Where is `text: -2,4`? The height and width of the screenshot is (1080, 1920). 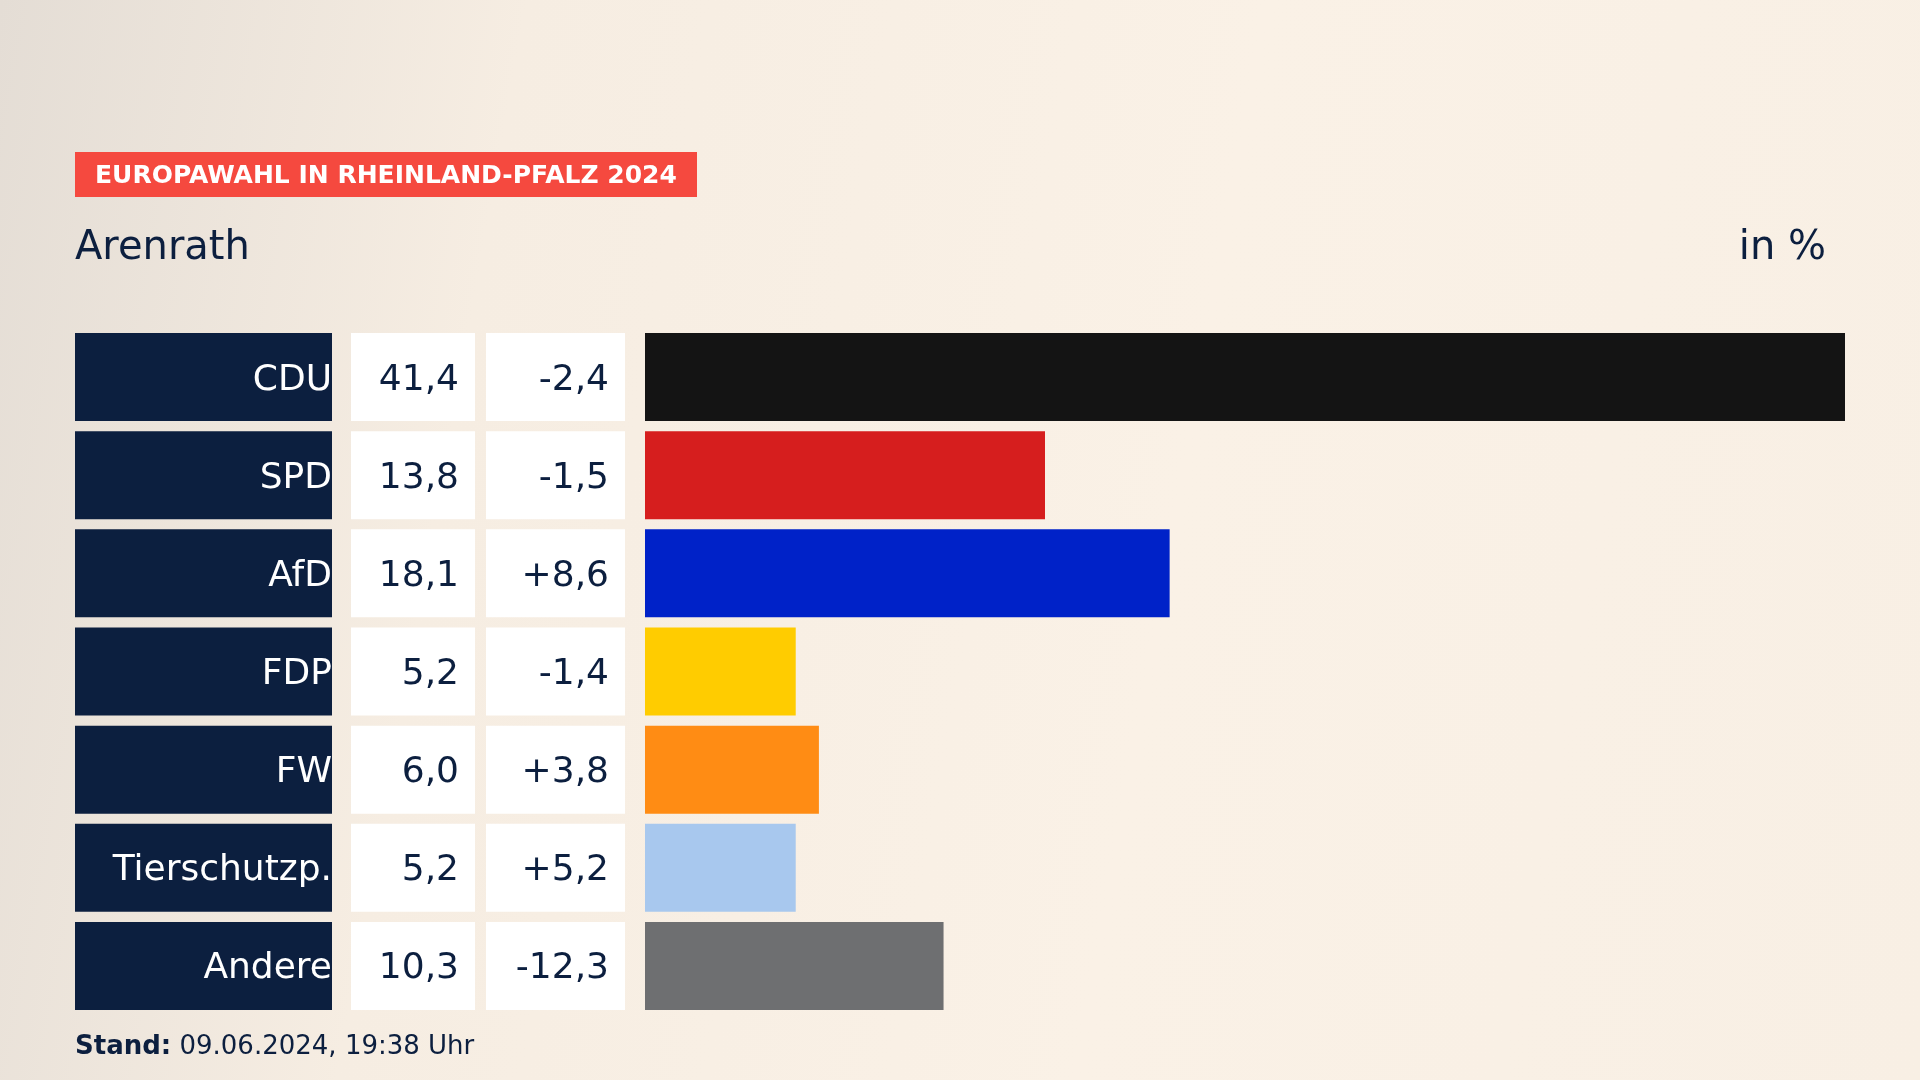
text: -2,4 is located at coordinates (573, 377).